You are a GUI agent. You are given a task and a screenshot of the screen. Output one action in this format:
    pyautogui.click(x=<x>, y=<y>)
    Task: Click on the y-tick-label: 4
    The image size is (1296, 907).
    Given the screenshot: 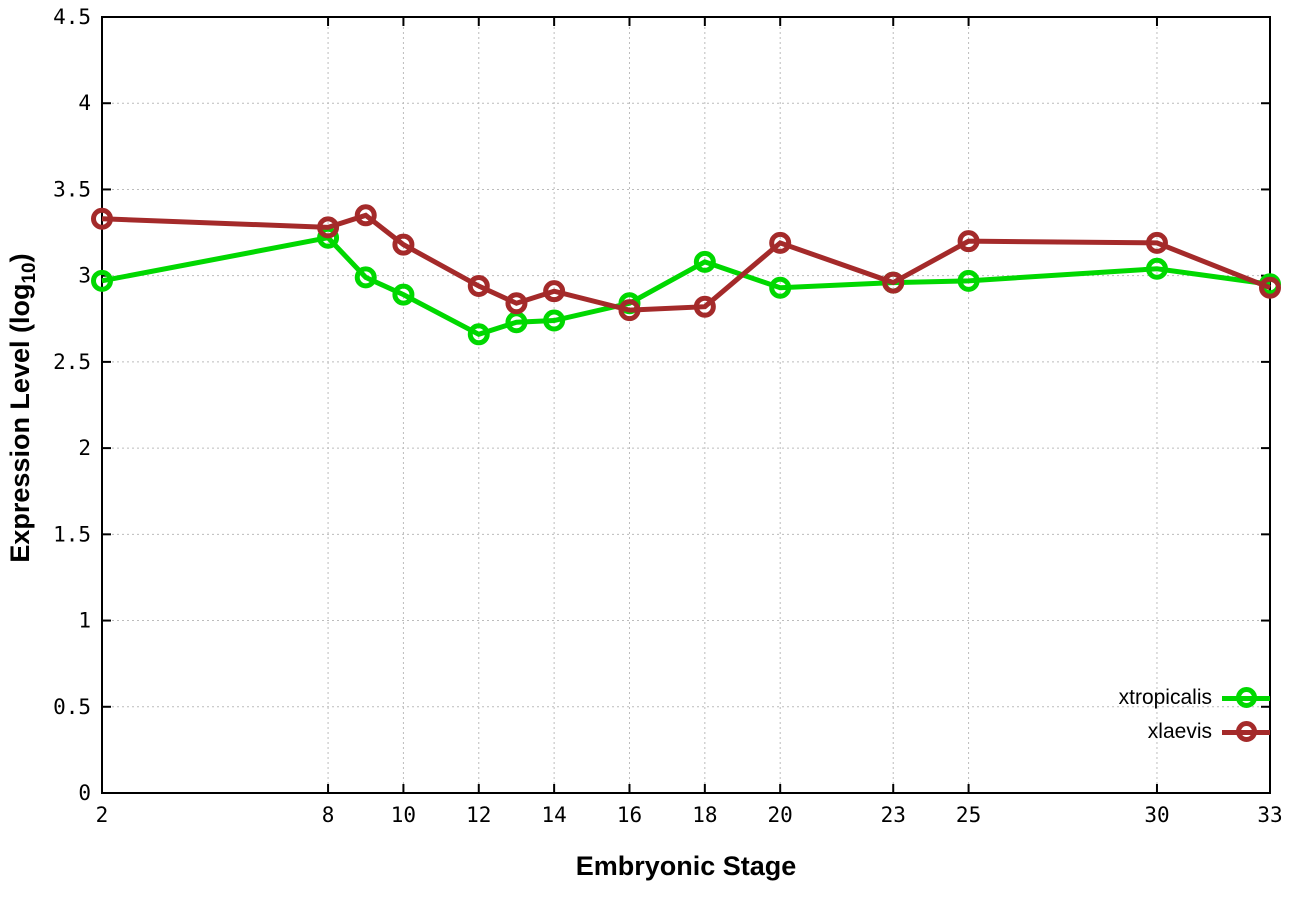 What is the action you would take?
    pyautogui.click(x=84, y=103)
    